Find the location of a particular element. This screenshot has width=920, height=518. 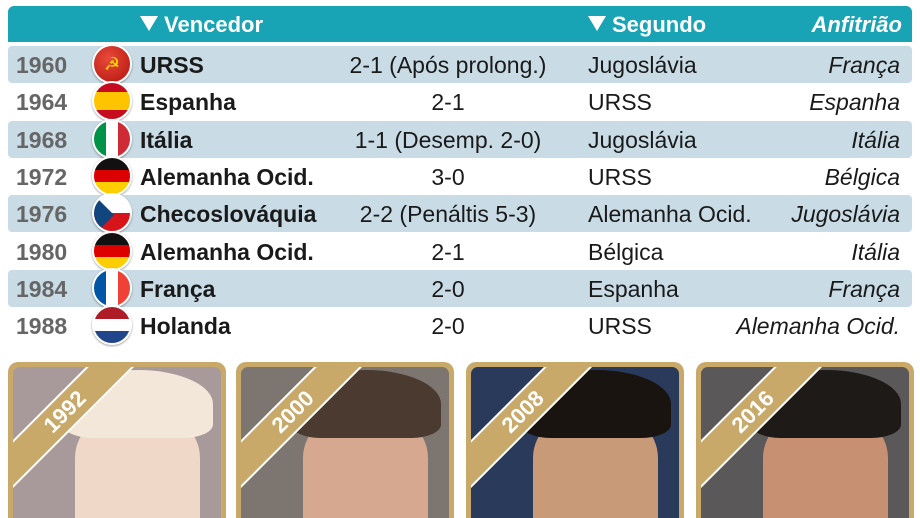

winner: França is located at coordinates (178, 288).